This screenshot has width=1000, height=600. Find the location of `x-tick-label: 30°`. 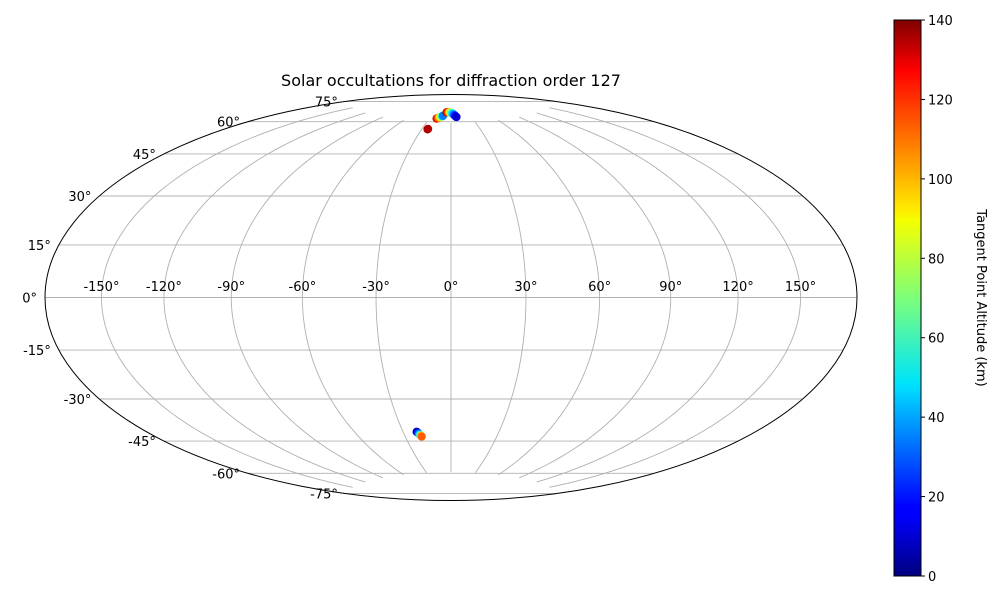

x-tick-label: 30° is located at coordinates (525, 287).